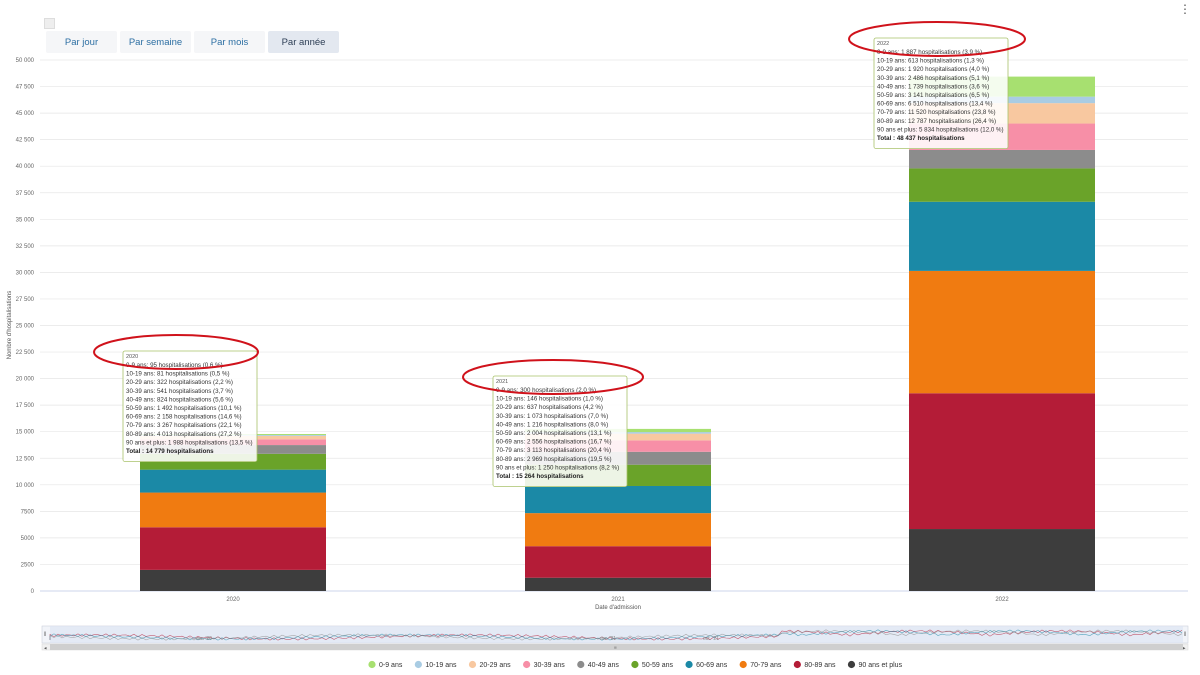  I want to click on scrollbar-thumb, so click(616, 647).